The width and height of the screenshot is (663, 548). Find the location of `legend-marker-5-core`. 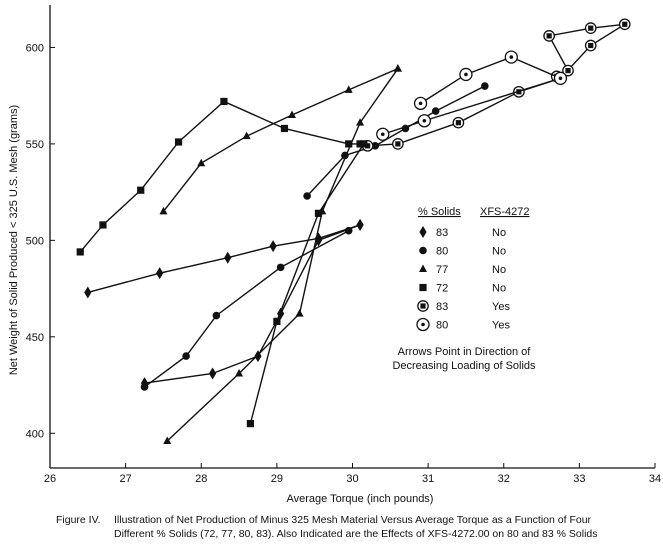

legend-marker-5-core is located at coordinates (423, 324).